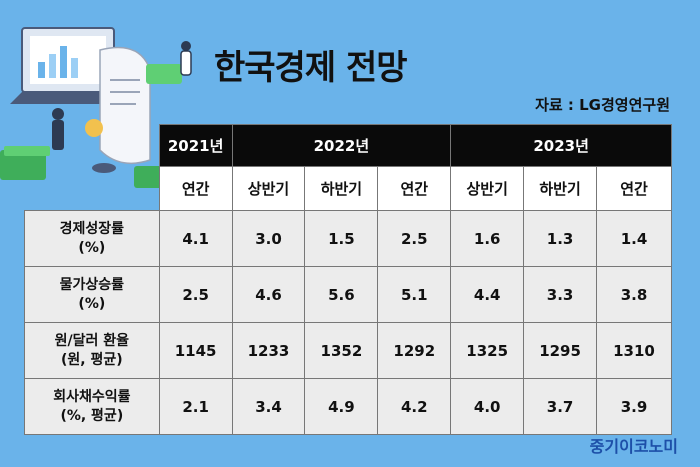 This screenshot has height=467, width=700. I want to click on table-cell: 1292, so click(414, 350).